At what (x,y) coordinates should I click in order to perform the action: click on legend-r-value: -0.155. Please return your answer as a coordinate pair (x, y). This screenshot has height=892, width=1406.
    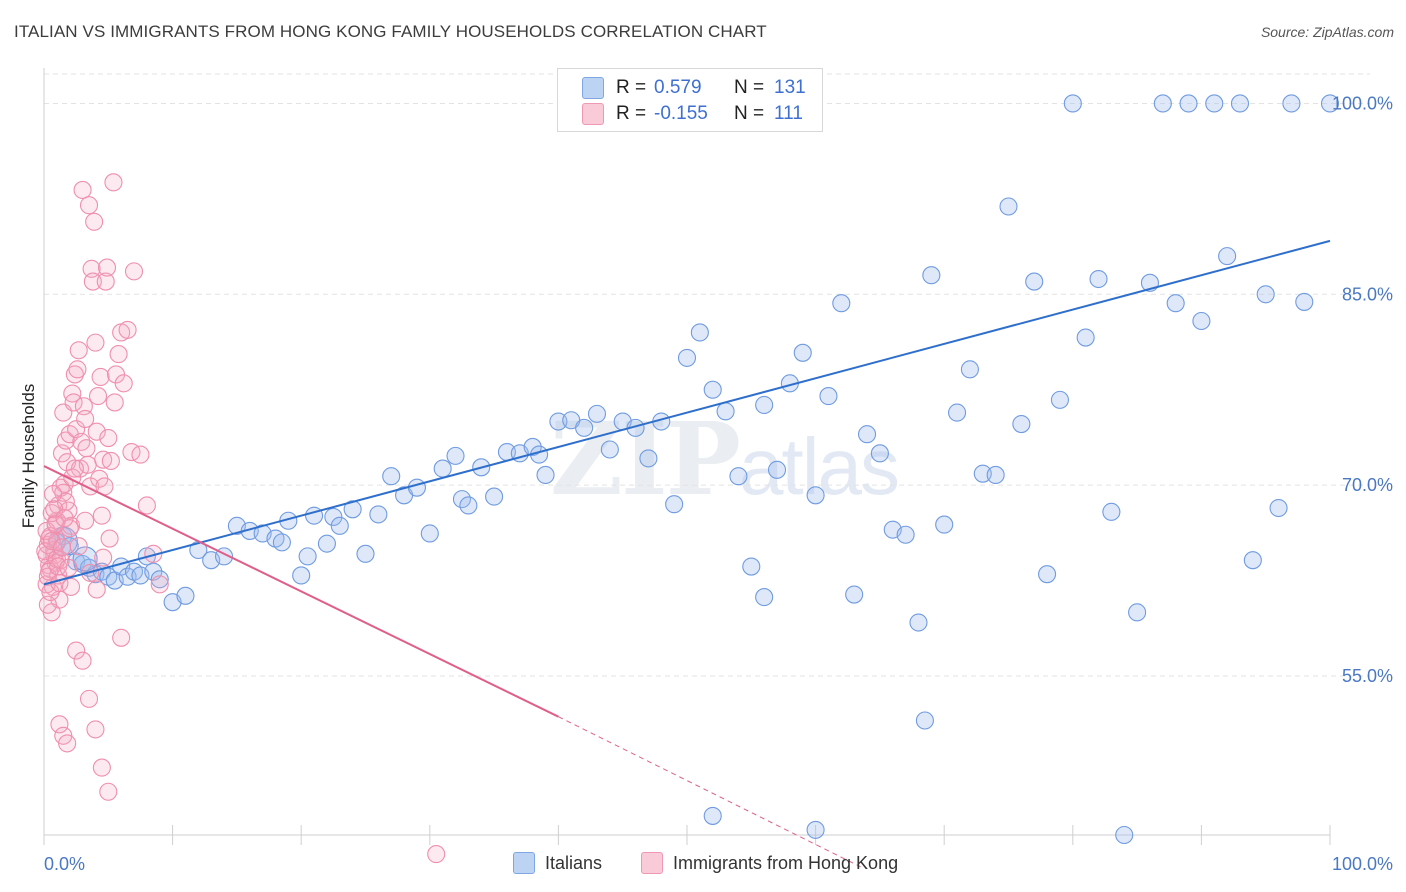
    Looking at the image, I should click on (681, 113).